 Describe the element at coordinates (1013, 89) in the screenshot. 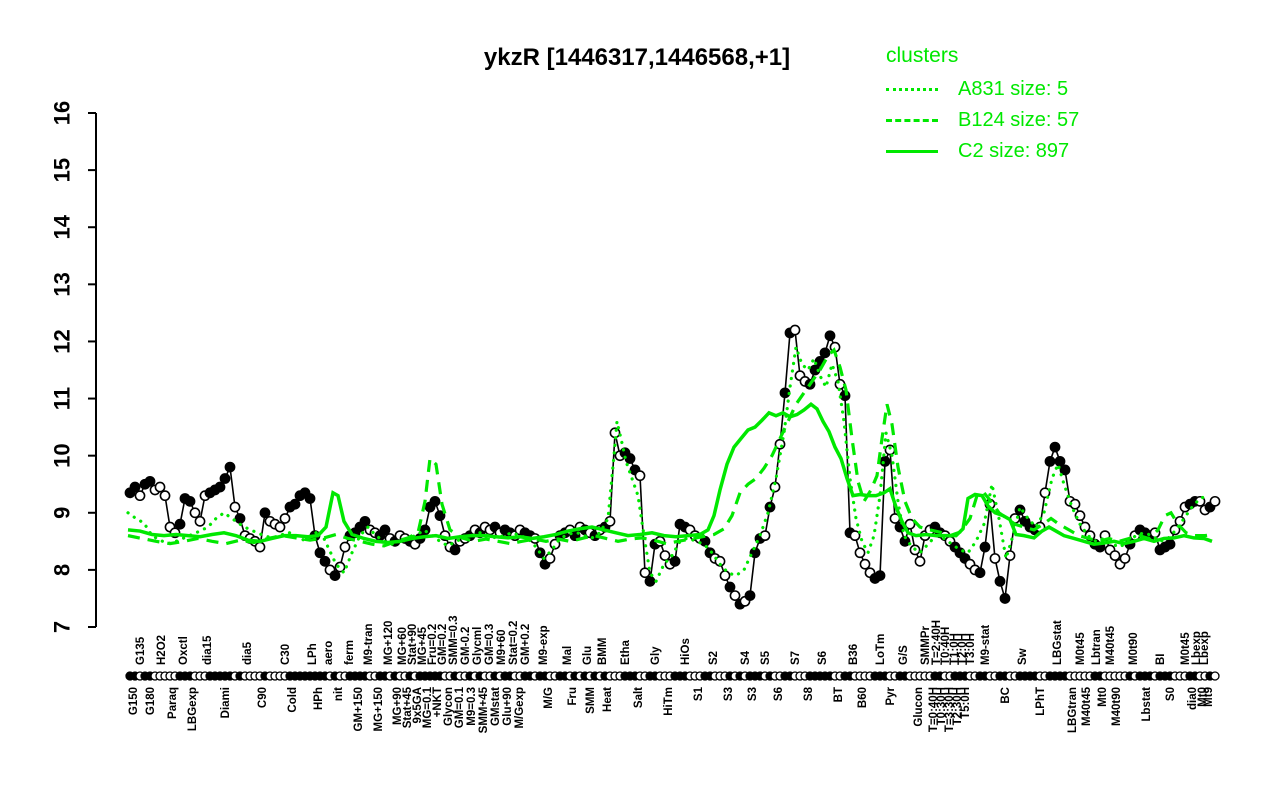

I see `legend-item-label: A831 size: 5` at that location.